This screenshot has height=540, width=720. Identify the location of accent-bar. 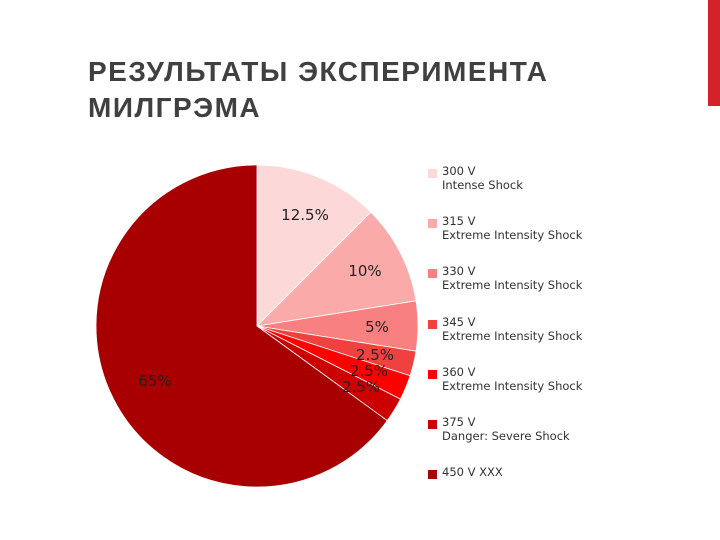
(714, 53).